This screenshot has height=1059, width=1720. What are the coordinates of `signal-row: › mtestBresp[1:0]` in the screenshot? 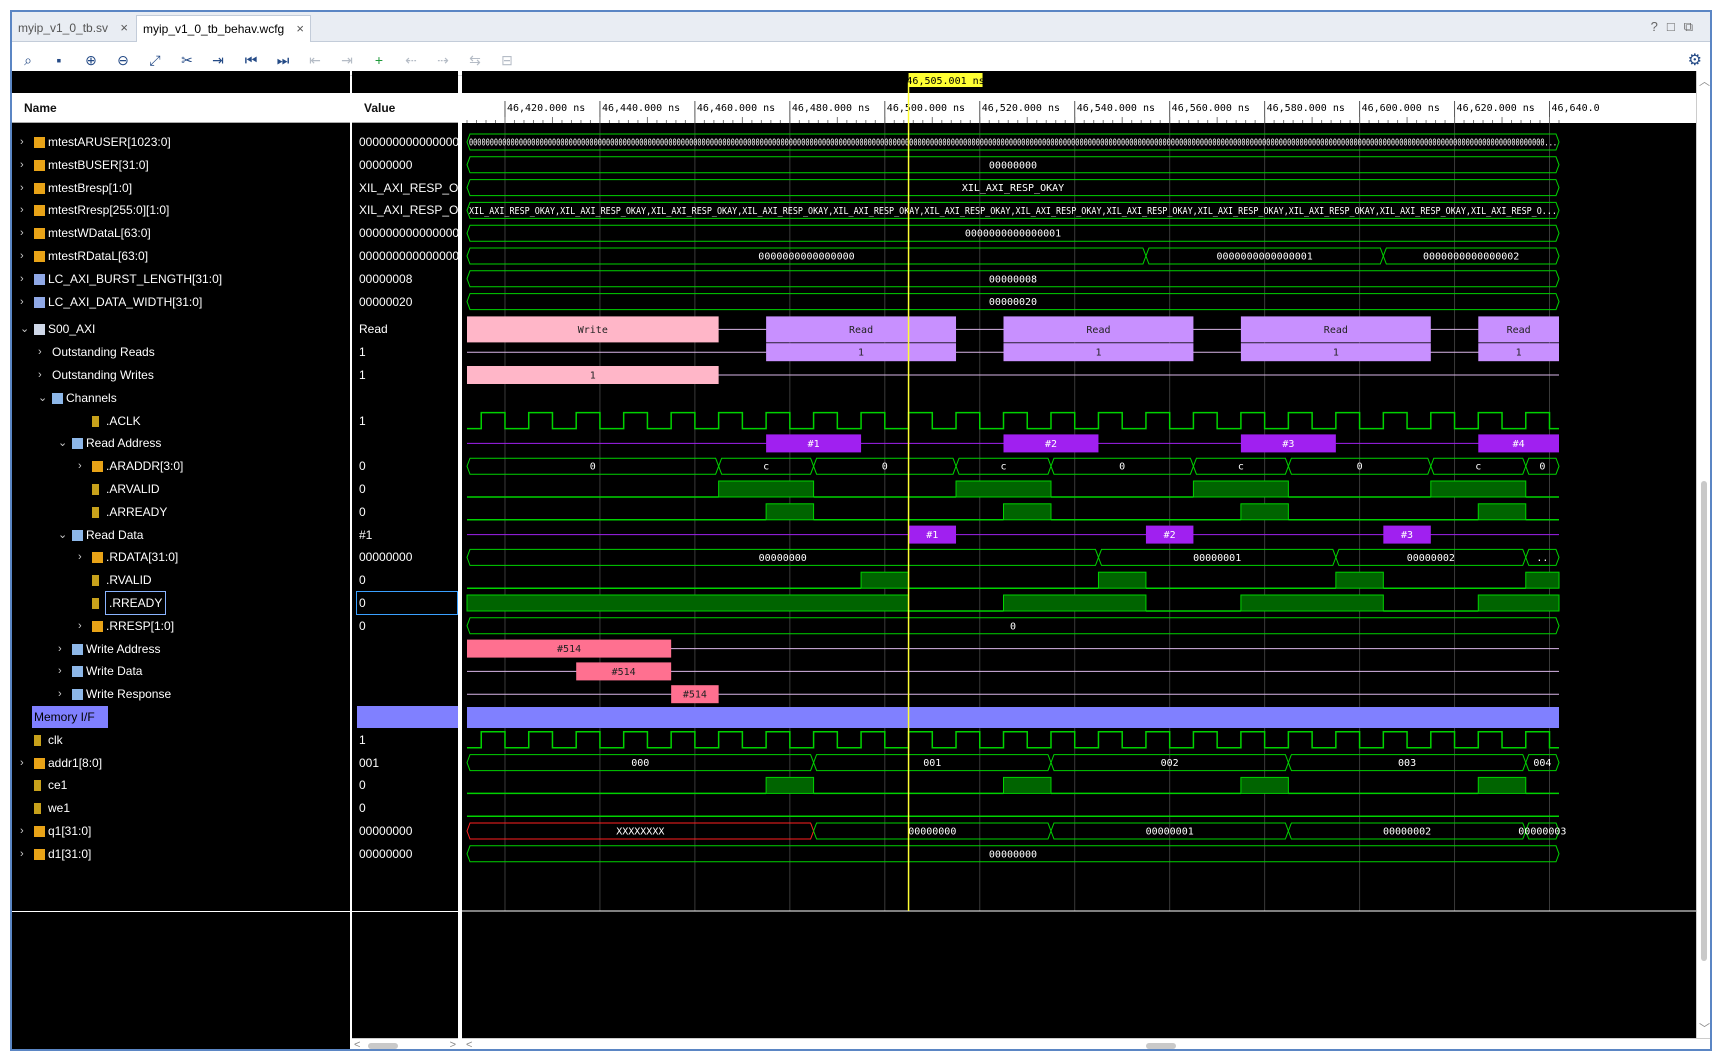 It's located at (181, 188).